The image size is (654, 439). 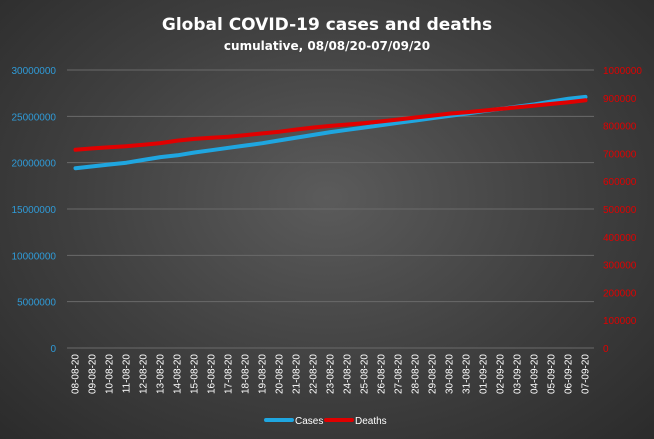 I want to click on legend-label: Deaths, so click(x=371, y=421).